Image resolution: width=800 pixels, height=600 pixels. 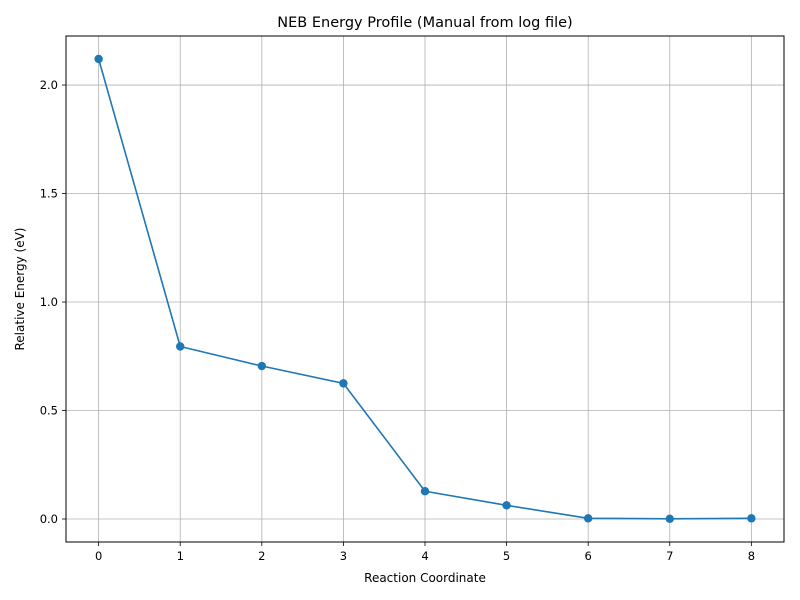 I want to click on x-tick-label: 0, so click(x=98, y=556).